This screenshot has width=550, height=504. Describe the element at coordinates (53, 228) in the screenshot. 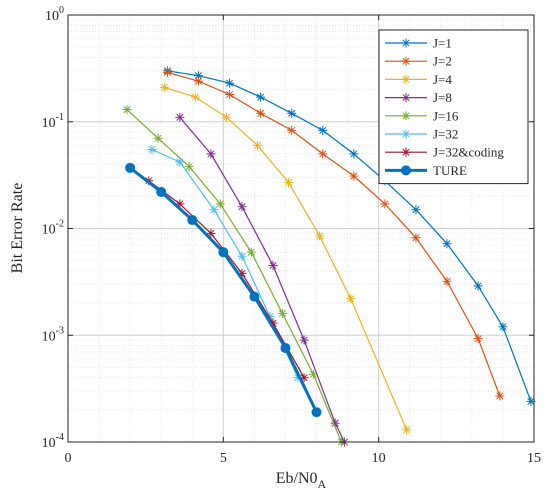

I see `y-tick-label: 10⁻²` at that location.